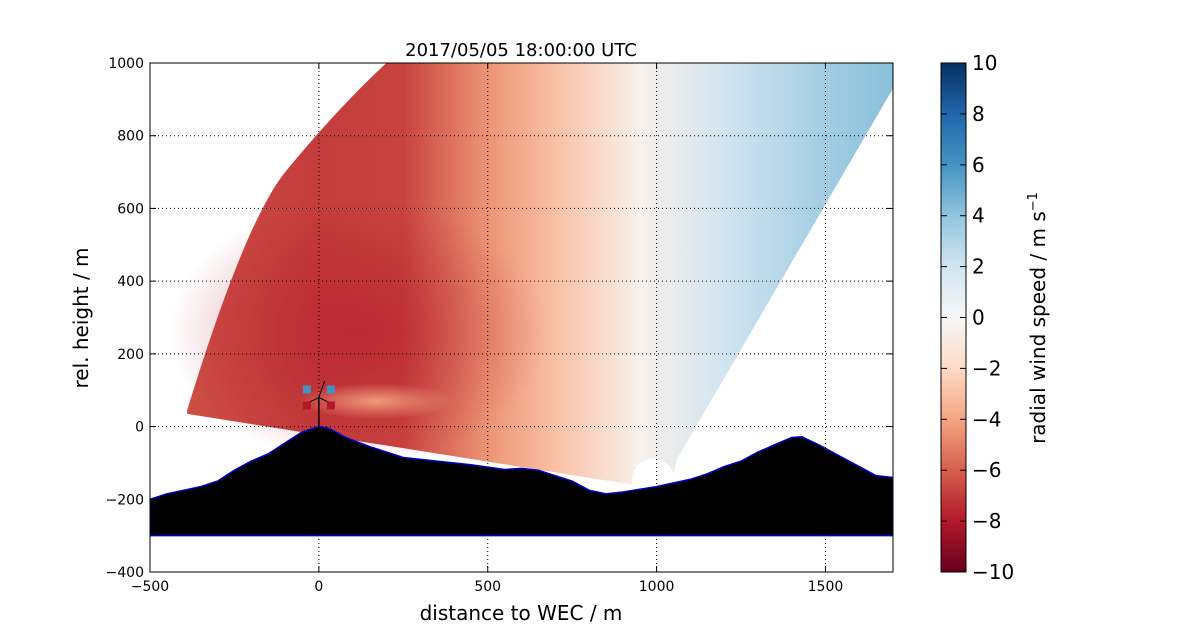  I want to click on colorbar-tick-label: 4, so click(978, 216).